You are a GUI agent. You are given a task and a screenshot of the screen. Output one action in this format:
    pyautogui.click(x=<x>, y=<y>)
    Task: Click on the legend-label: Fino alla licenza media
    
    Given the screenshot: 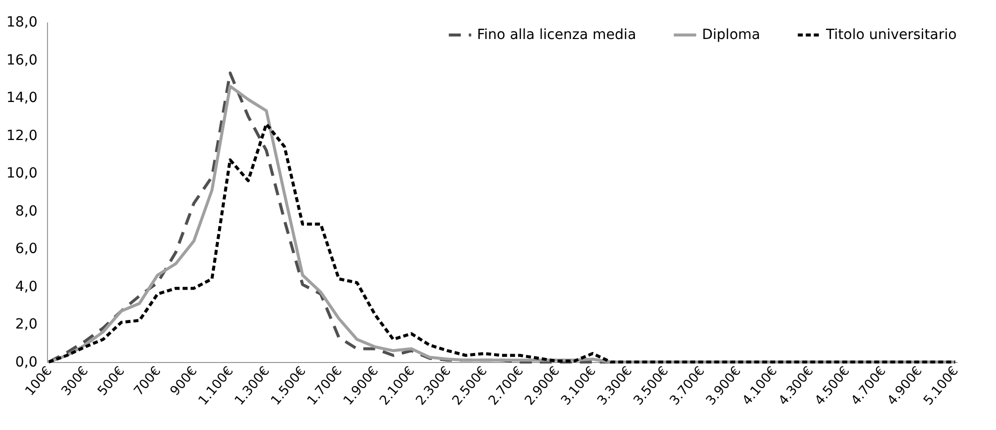 What is the action you would take?
    pyautogui.click(x=556, y=35)
    